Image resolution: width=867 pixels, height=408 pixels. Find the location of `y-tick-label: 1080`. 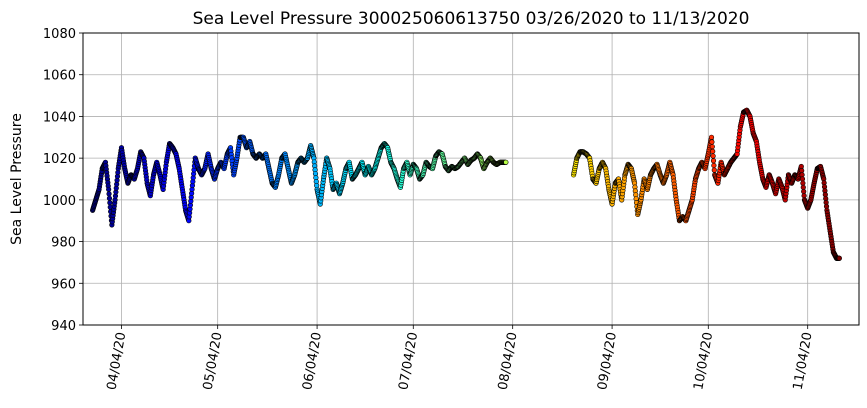

y-tick-label: 1080 is located at coordinates (59, 34).